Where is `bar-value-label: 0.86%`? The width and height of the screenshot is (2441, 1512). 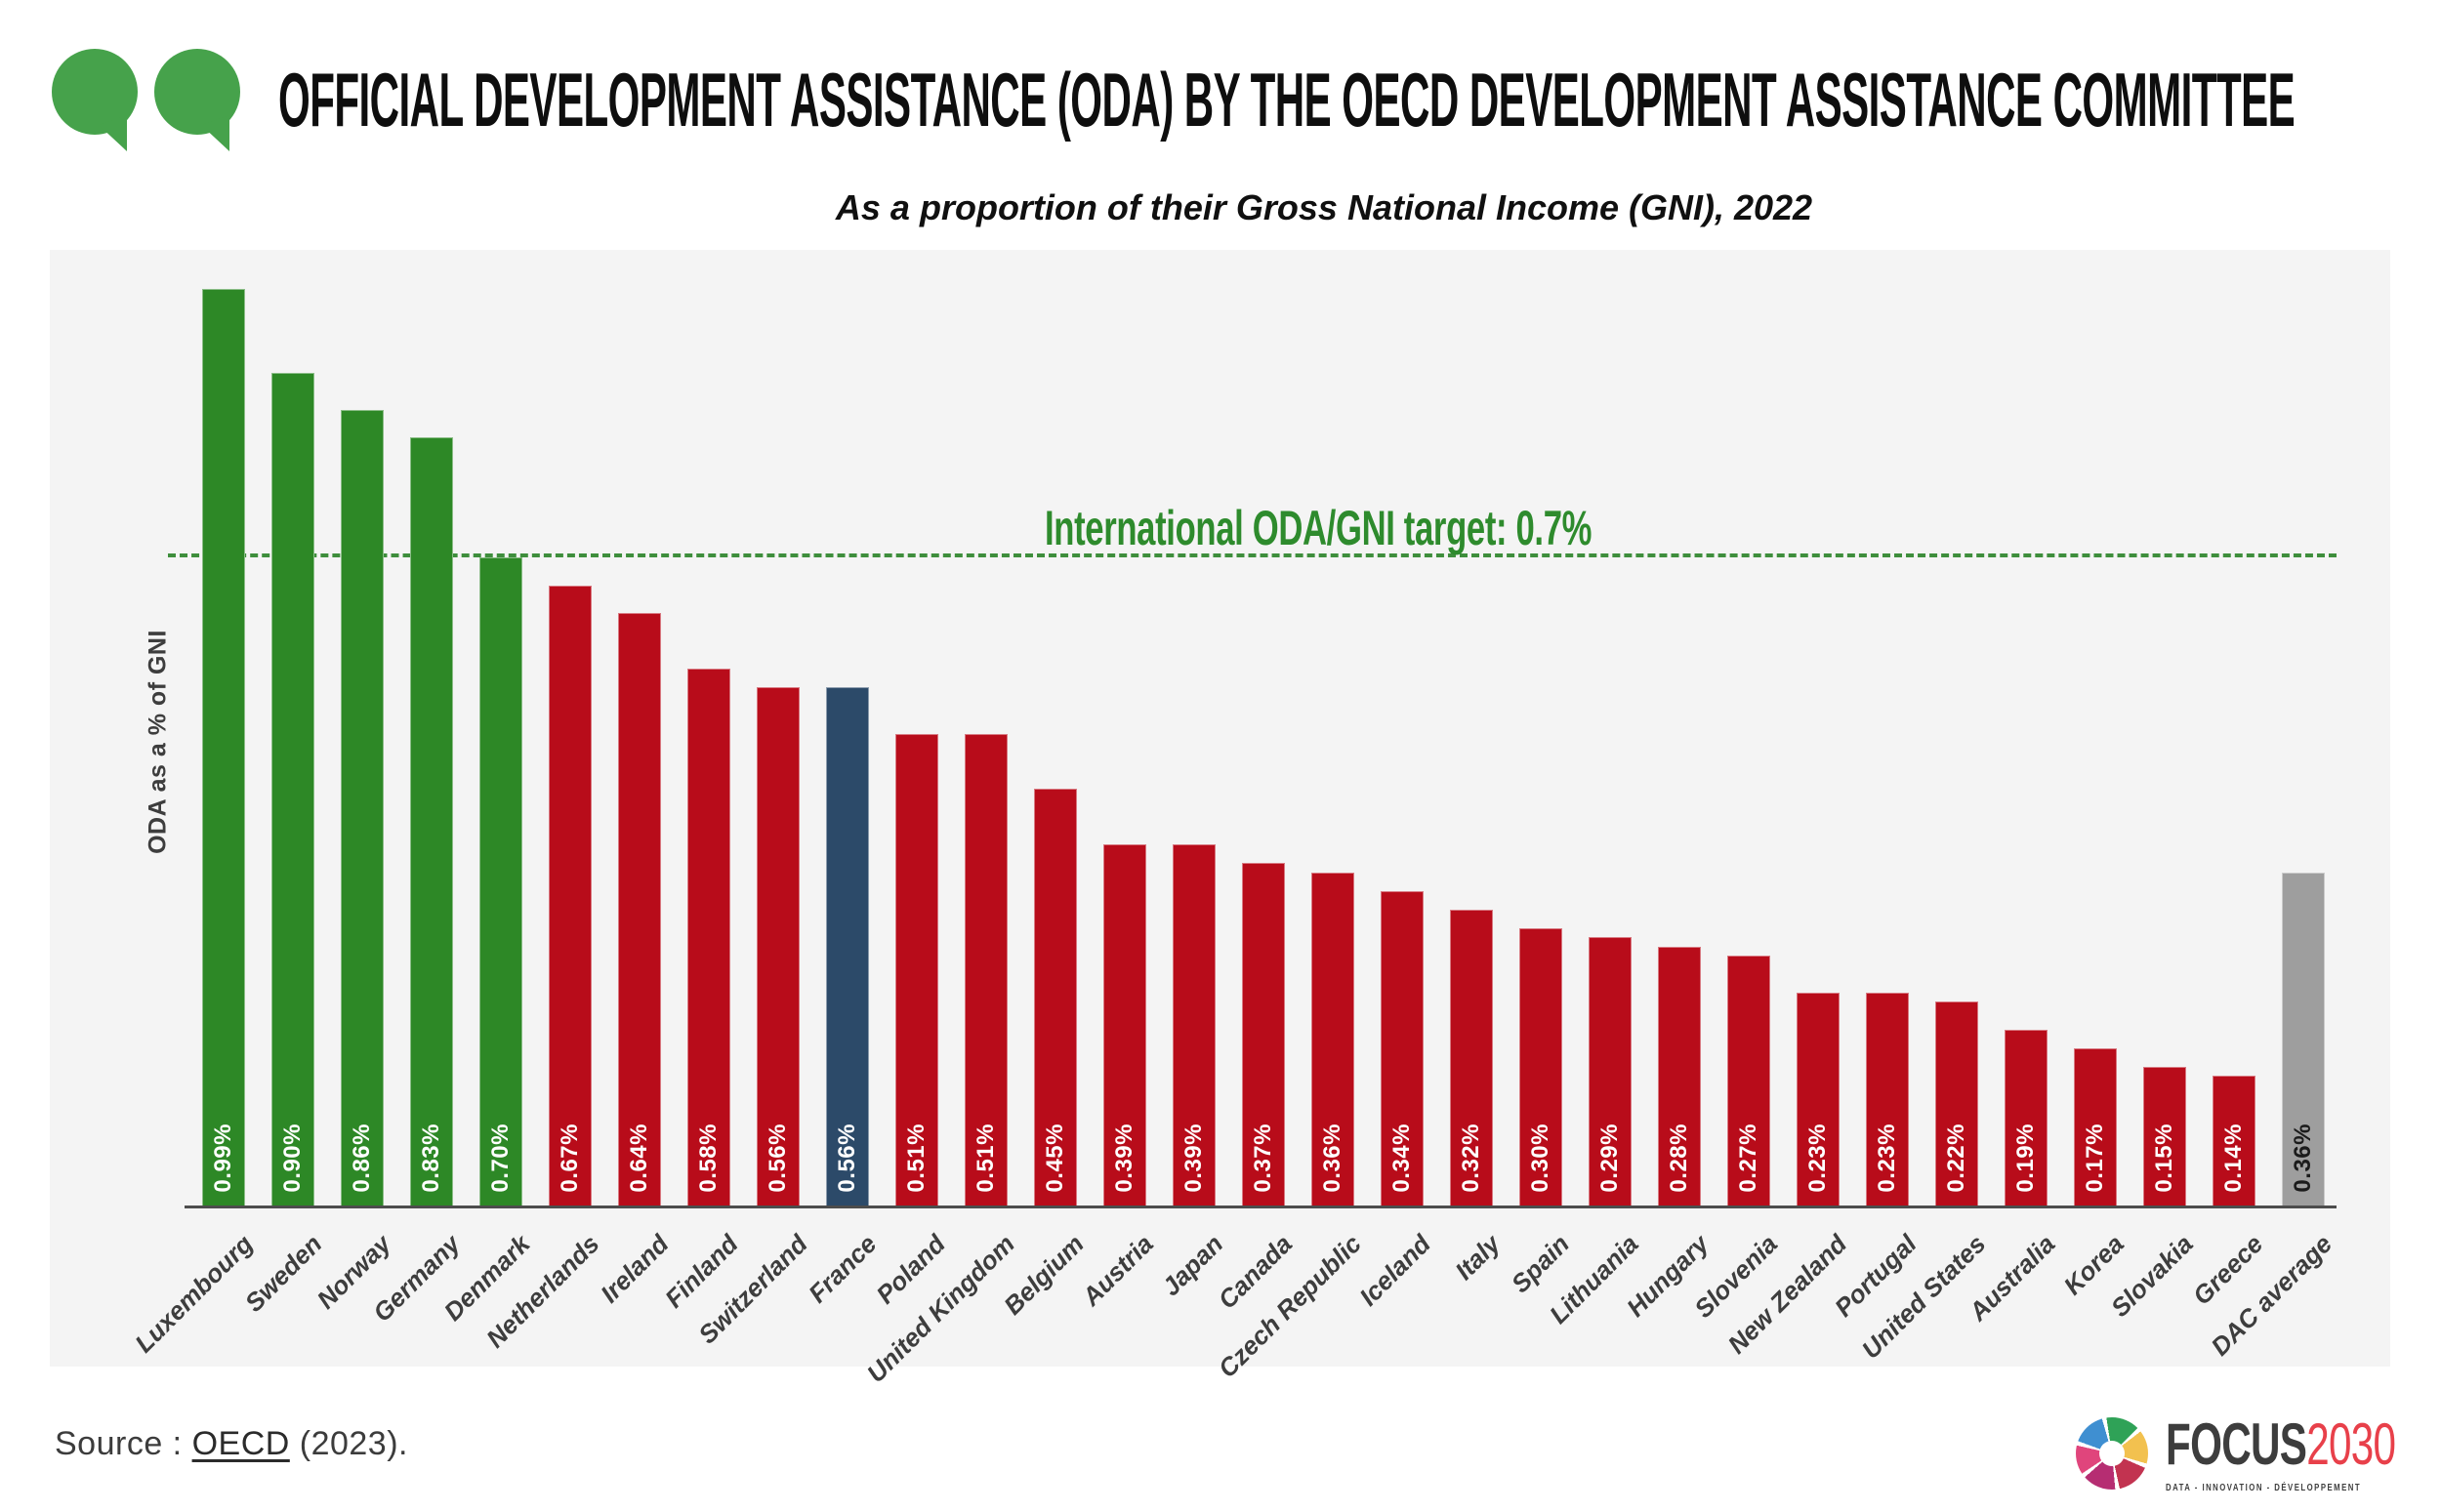
bar-value-label: 0.86% is located at coordinates (362, 1159).